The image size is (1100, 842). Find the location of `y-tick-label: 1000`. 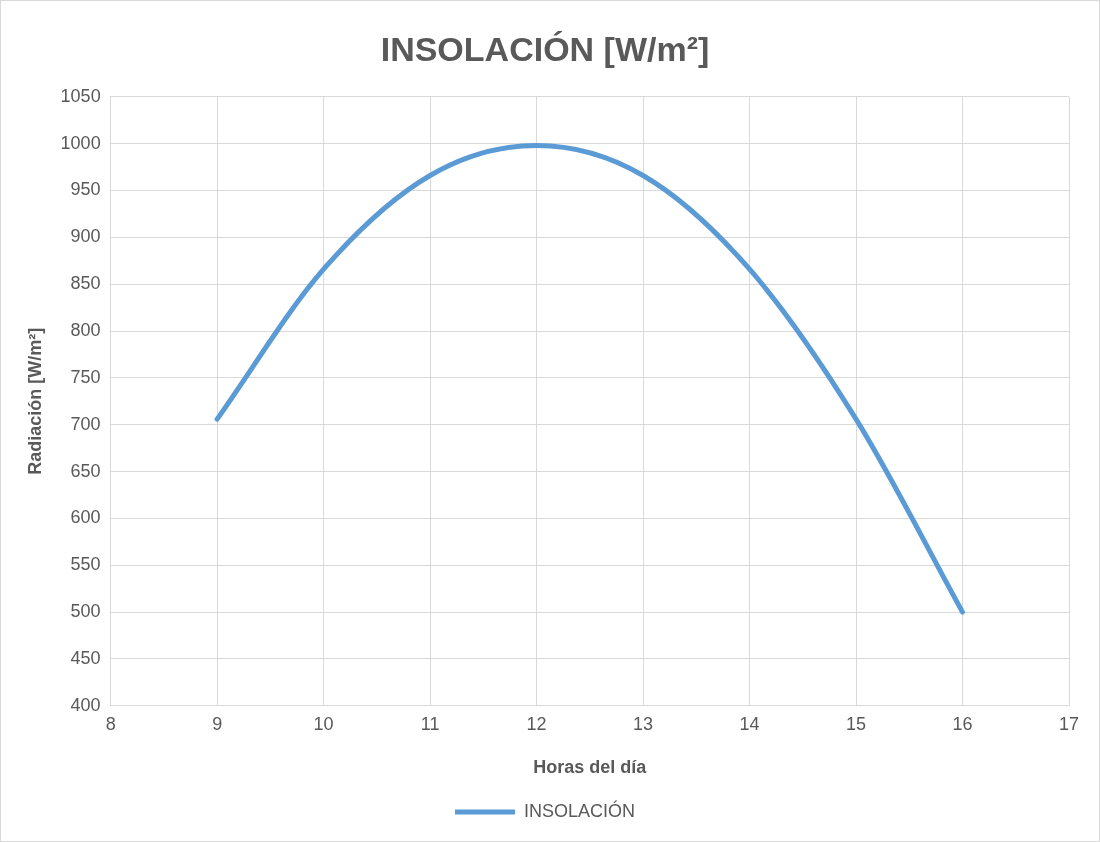

y-tick-label: 1000 is located at coordinates (80, 142).